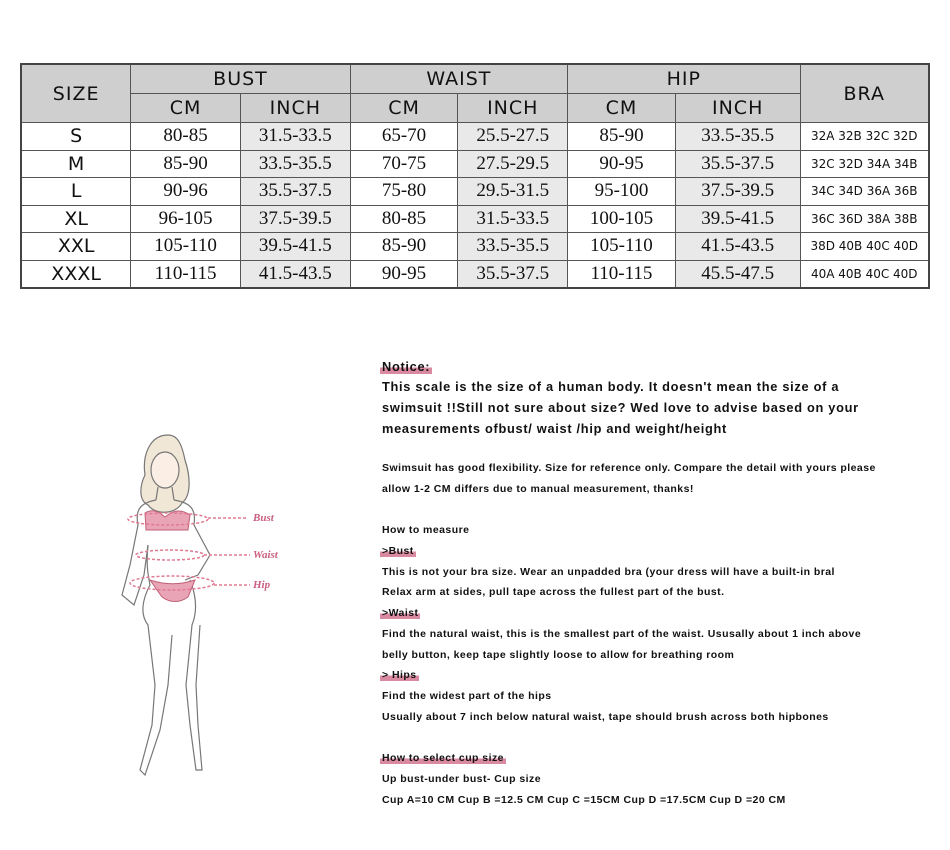 This screenshot has height=850, width=950. Describe the element at coordinates (76, 163) in the screenshot. I see `size-cell: M` at that location.